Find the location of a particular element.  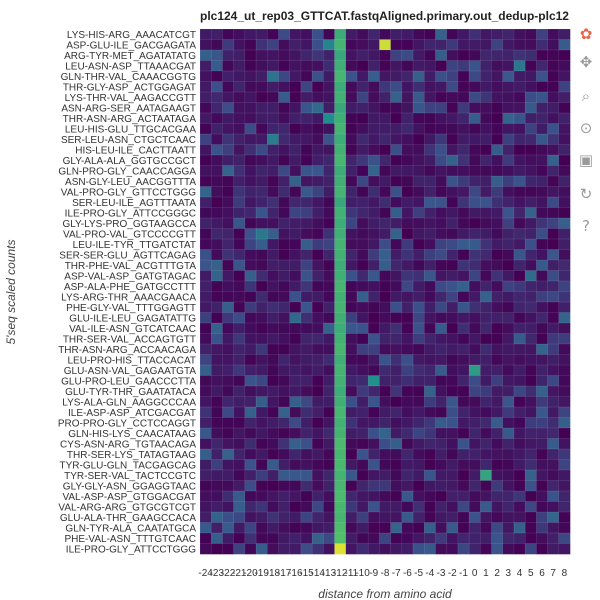

column-label: -23 is located at coordinates (217, 573).